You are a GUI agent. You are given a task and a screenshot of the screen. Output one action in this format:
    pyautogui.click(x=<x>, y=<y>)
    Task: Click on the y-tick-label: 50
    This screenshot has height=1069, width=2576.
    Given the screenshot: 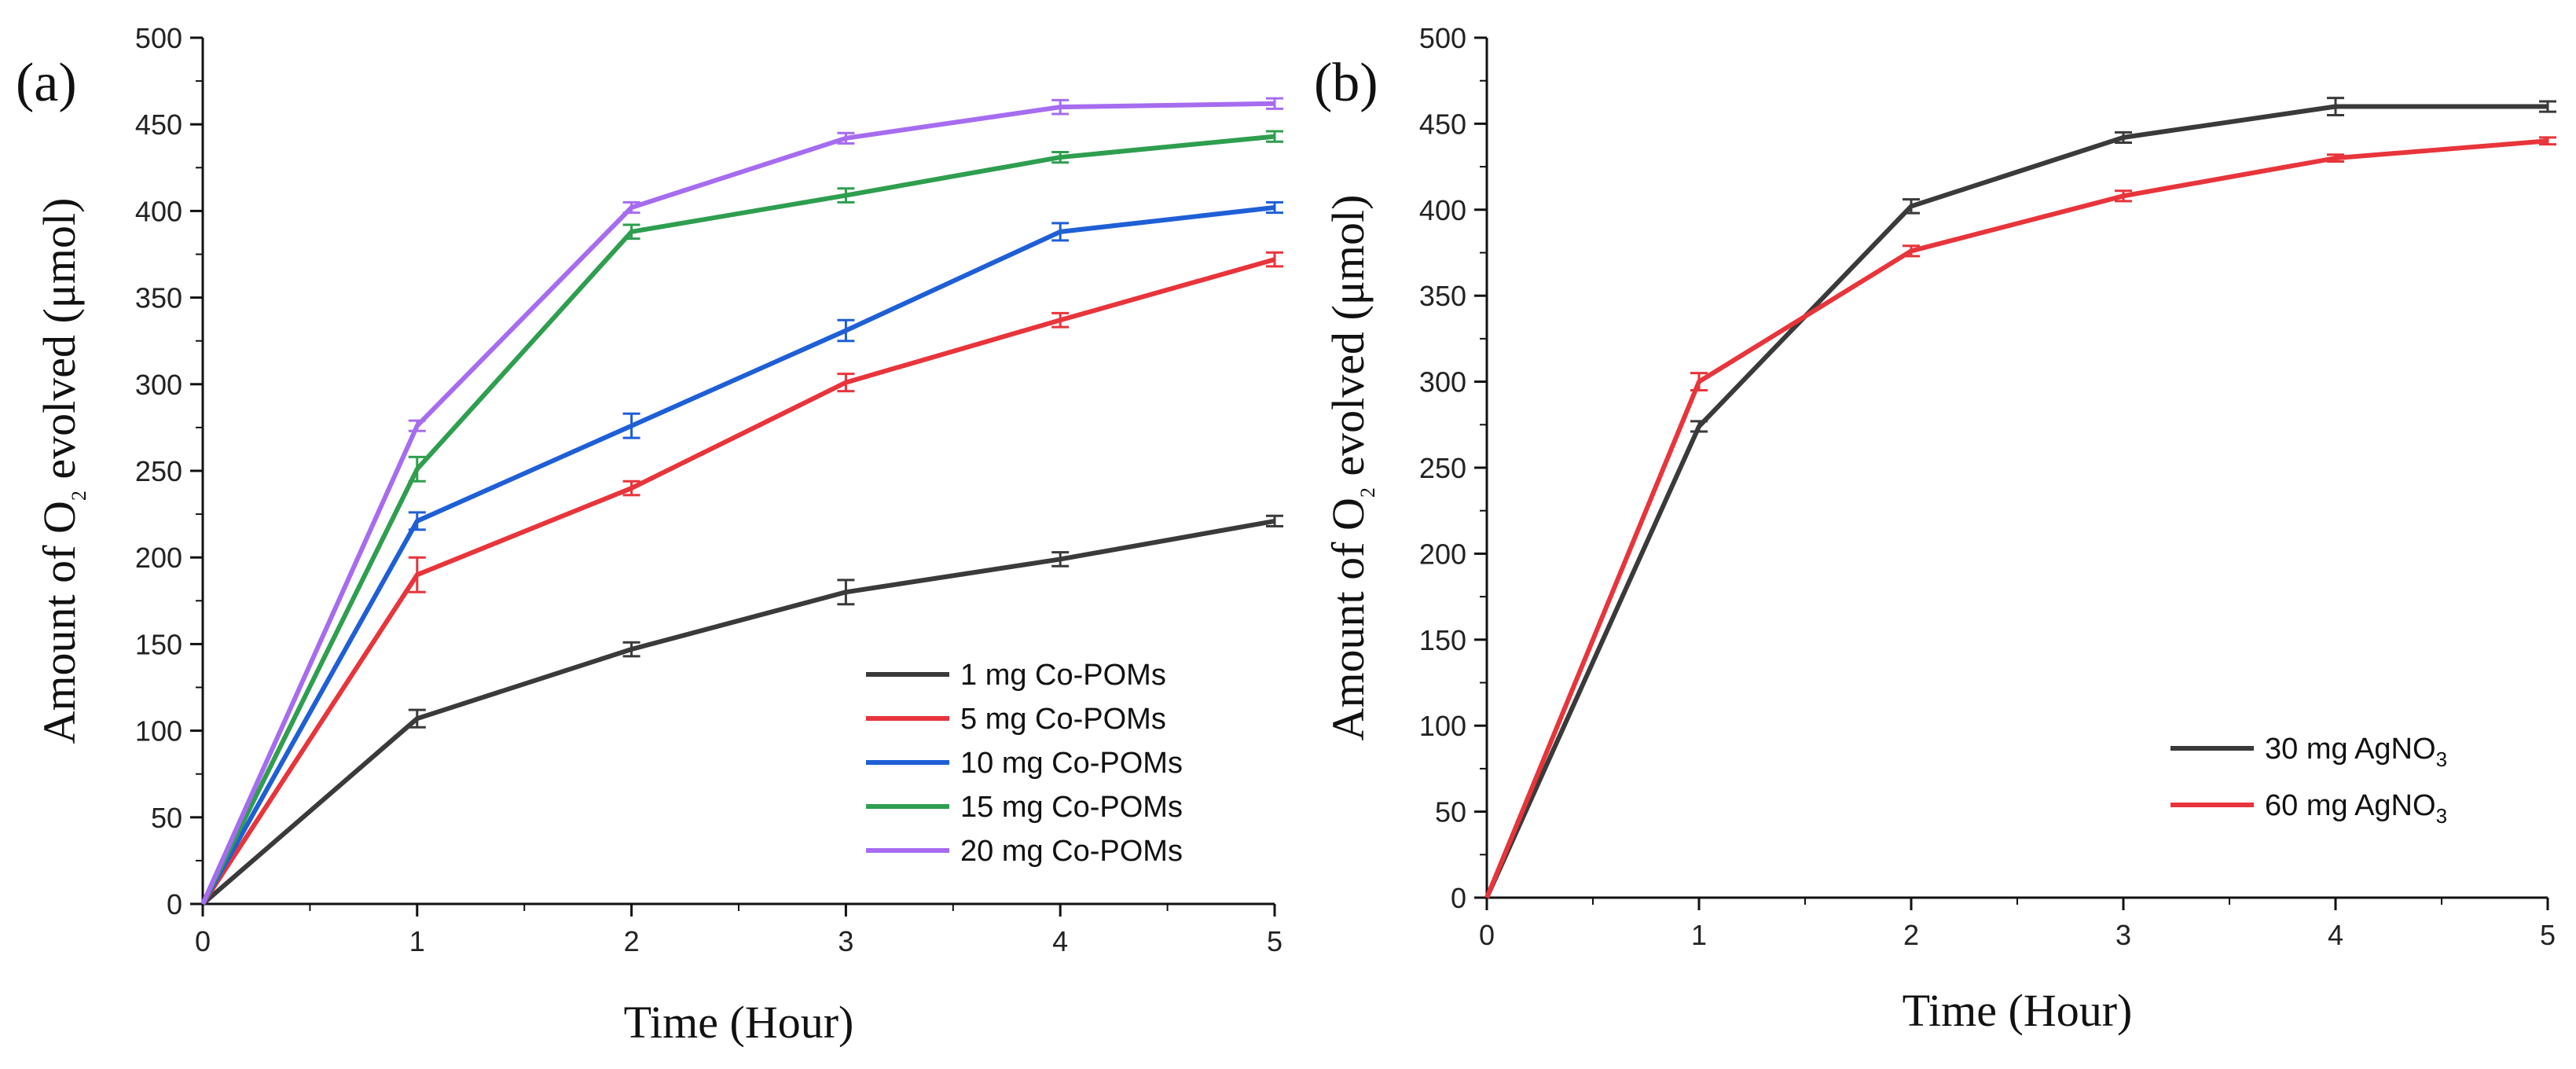 What is the action you would take?
    pyautogui.click(x=1450, y=812)
    